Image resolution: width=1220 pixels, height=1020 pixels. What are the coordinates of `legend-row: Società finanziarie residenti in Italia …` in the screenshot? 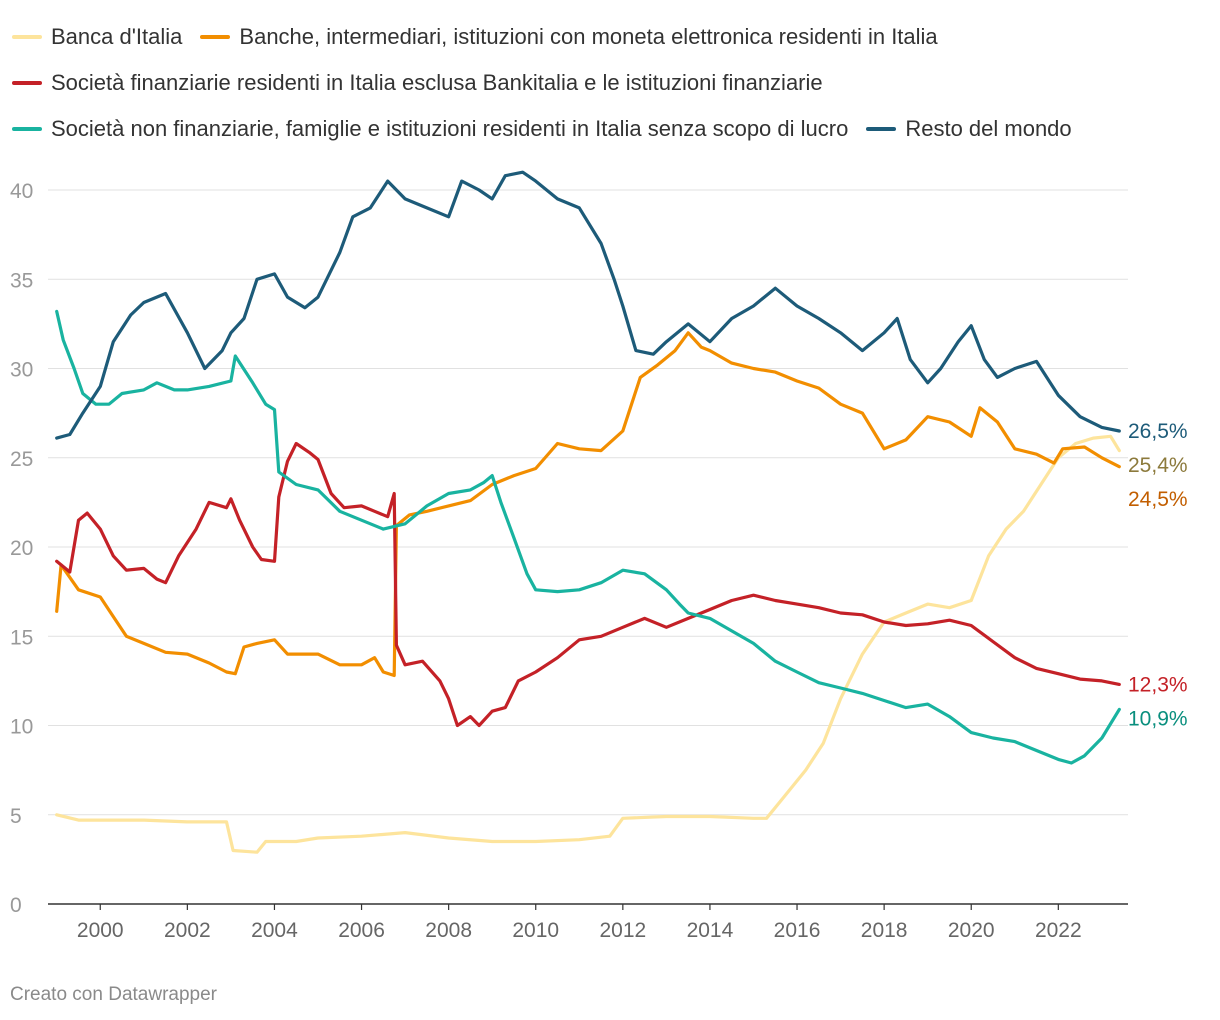 It's located at (612, 83).